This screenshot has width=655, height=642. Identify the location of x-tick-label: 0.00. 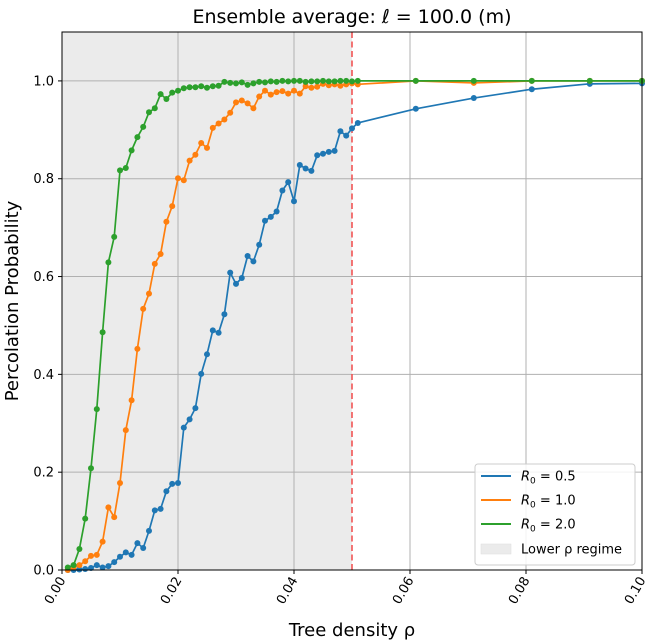
(55, 591).